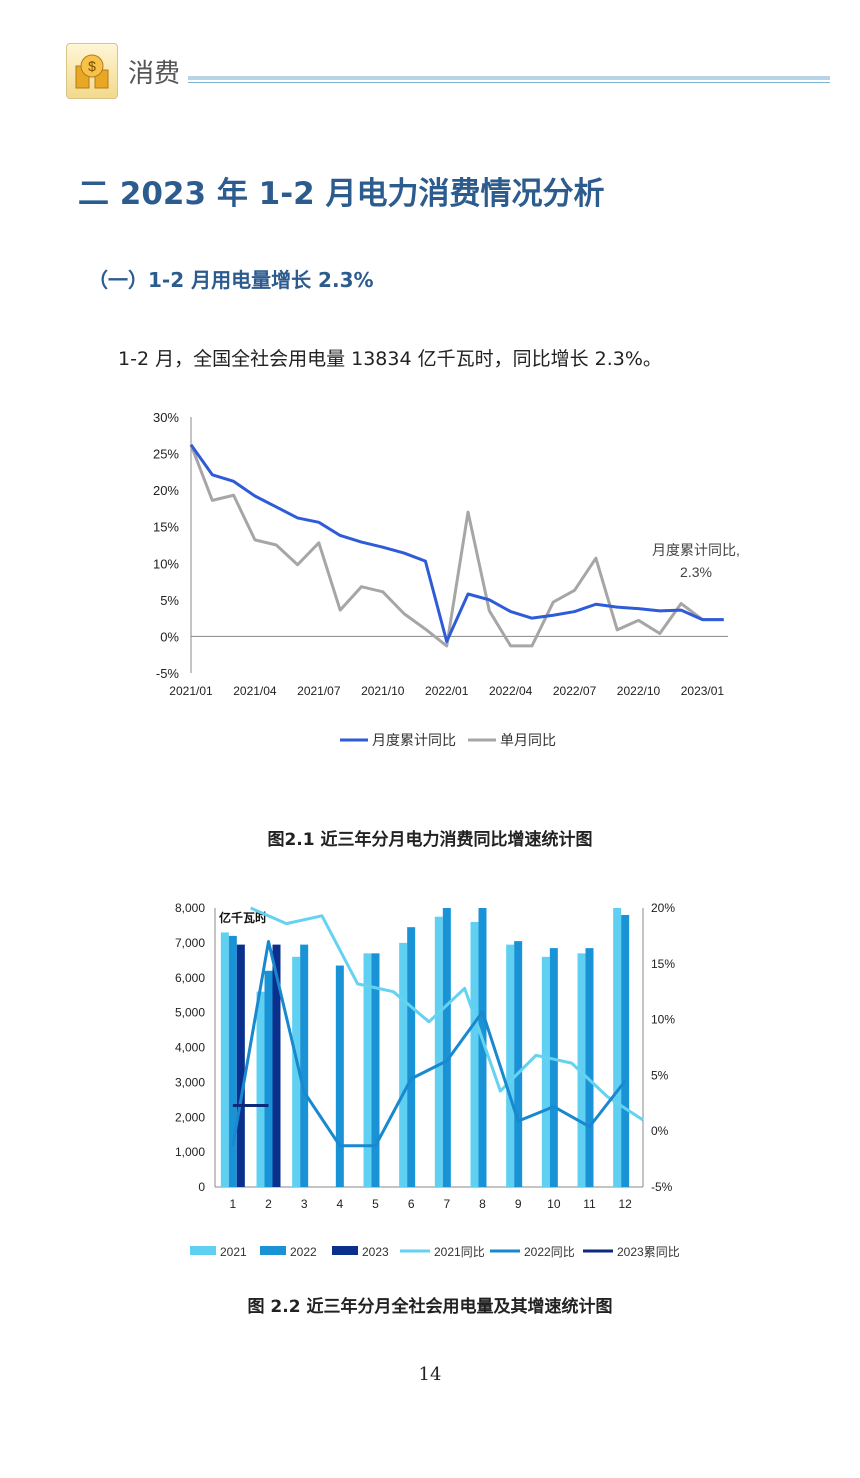 The image size is (860, 1478). I want to click on x-tick-label: 2021/01, so click(191, 691).